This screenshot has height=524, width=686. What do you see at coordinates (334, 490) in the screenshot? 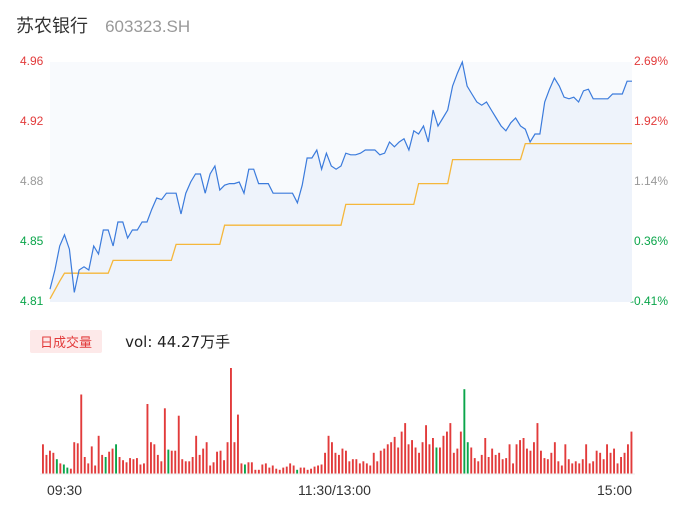
I see `x-tick-label: 11:30/13:00` at bounding box center [334, 490].